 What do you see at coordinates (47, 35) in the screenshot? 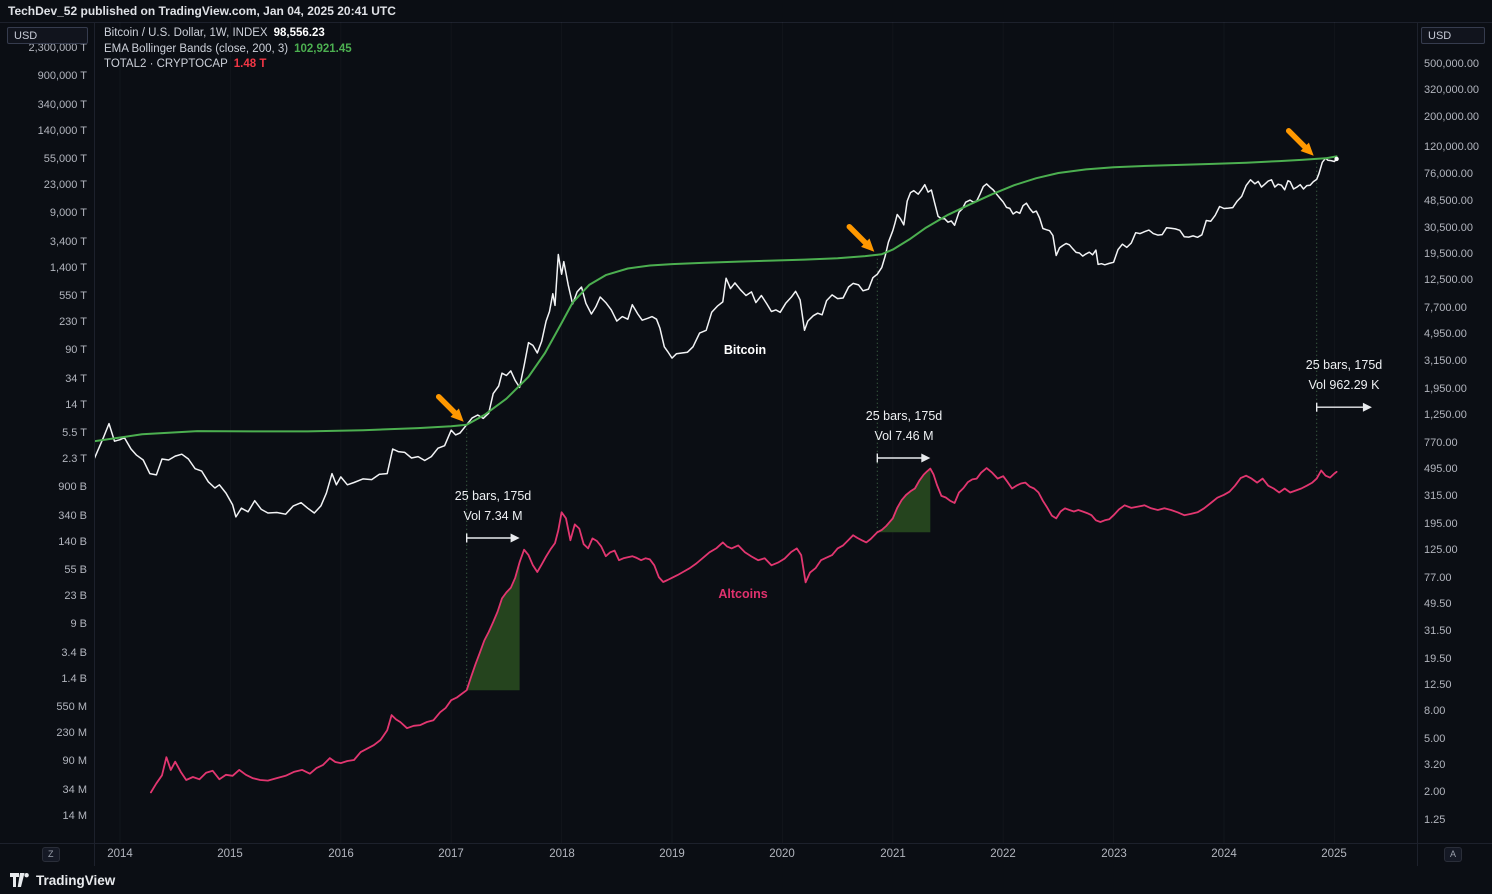
I see `left-axis-currency-button: USD` at bounding box center [47, 35].